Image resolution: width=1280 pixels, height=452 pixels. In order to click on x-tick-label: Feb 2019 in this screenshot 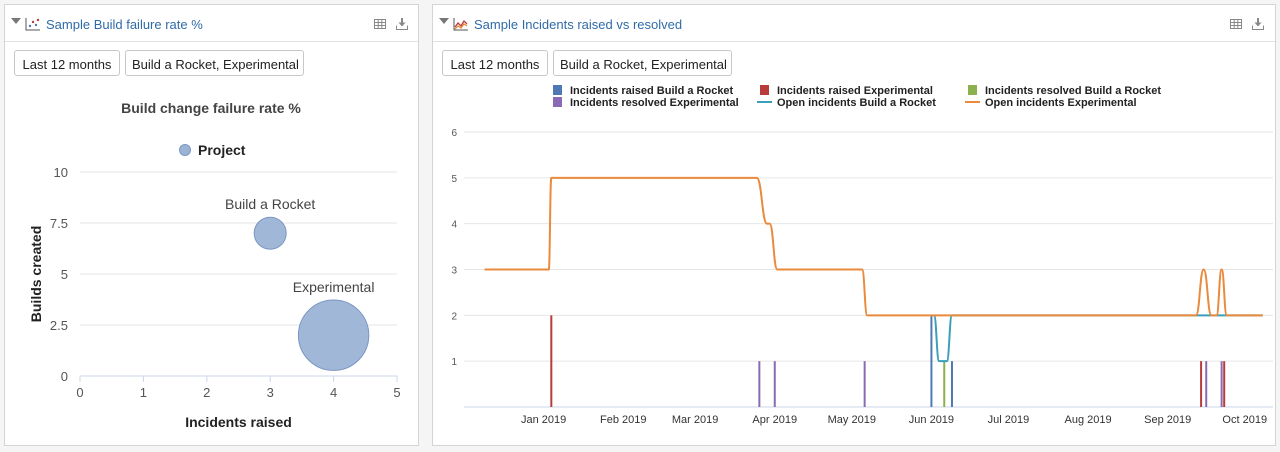, I will do `click(623, 420)`.